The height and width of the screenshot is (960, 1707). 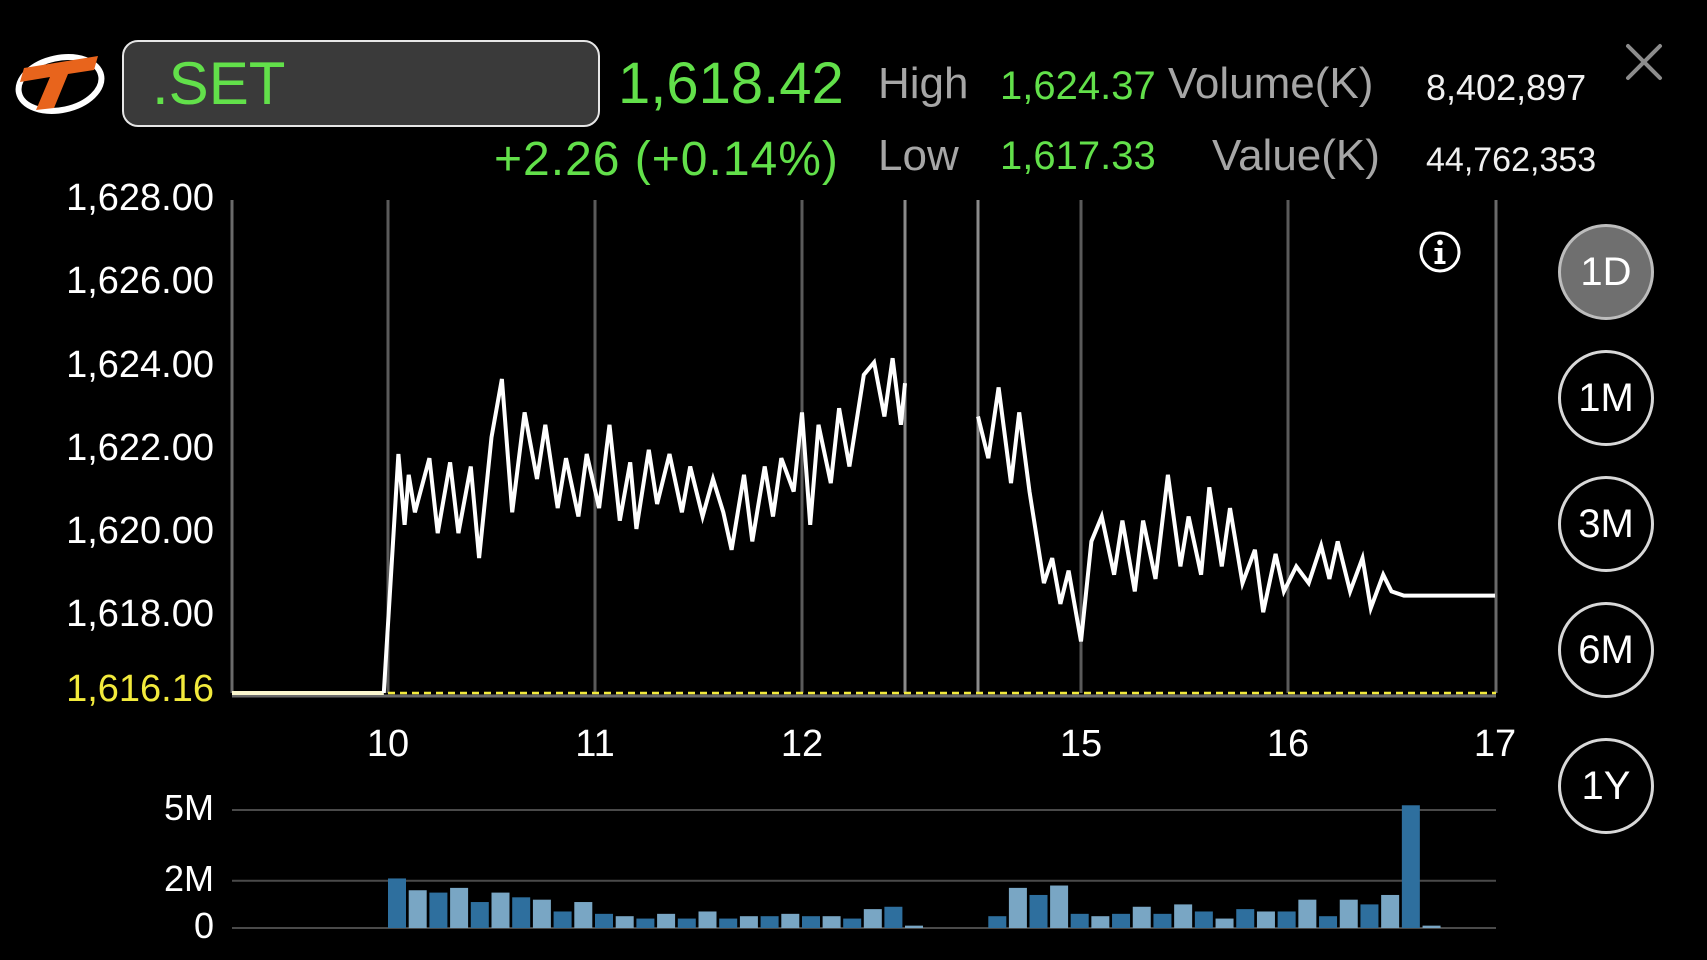 What do you see at coordinates (1078, 156) in the screenshot?
I see `low-value: 1,617.33` at bounding box center [1078, 156].